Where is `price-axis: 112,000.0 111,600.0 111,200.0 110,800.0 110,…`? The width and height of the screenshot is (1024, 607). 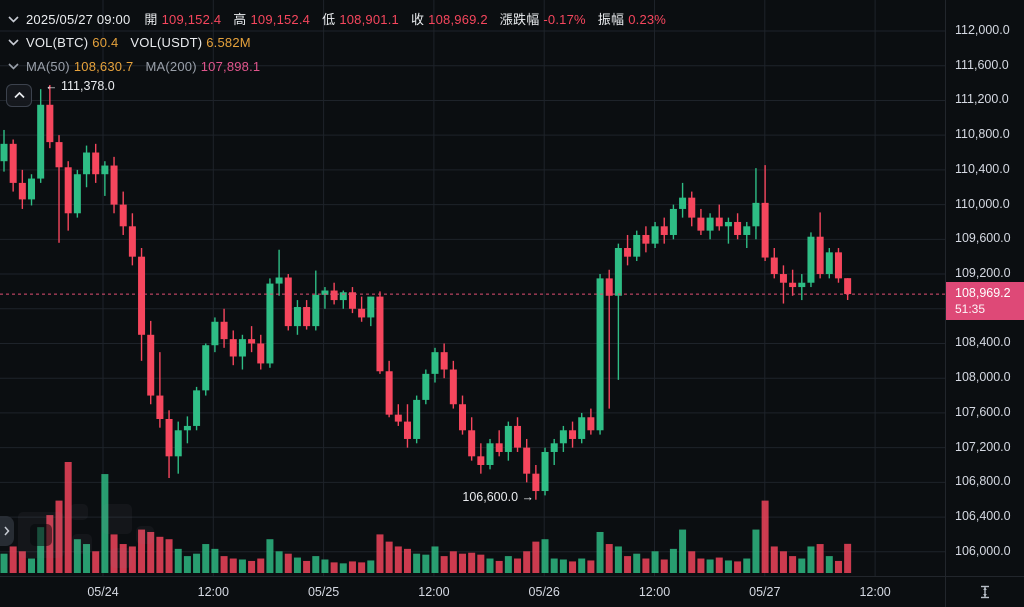 price-axis: 112,000.0 111,600.0 111,200.0 110,800.0 110,… is located at coordinates (984, 288).